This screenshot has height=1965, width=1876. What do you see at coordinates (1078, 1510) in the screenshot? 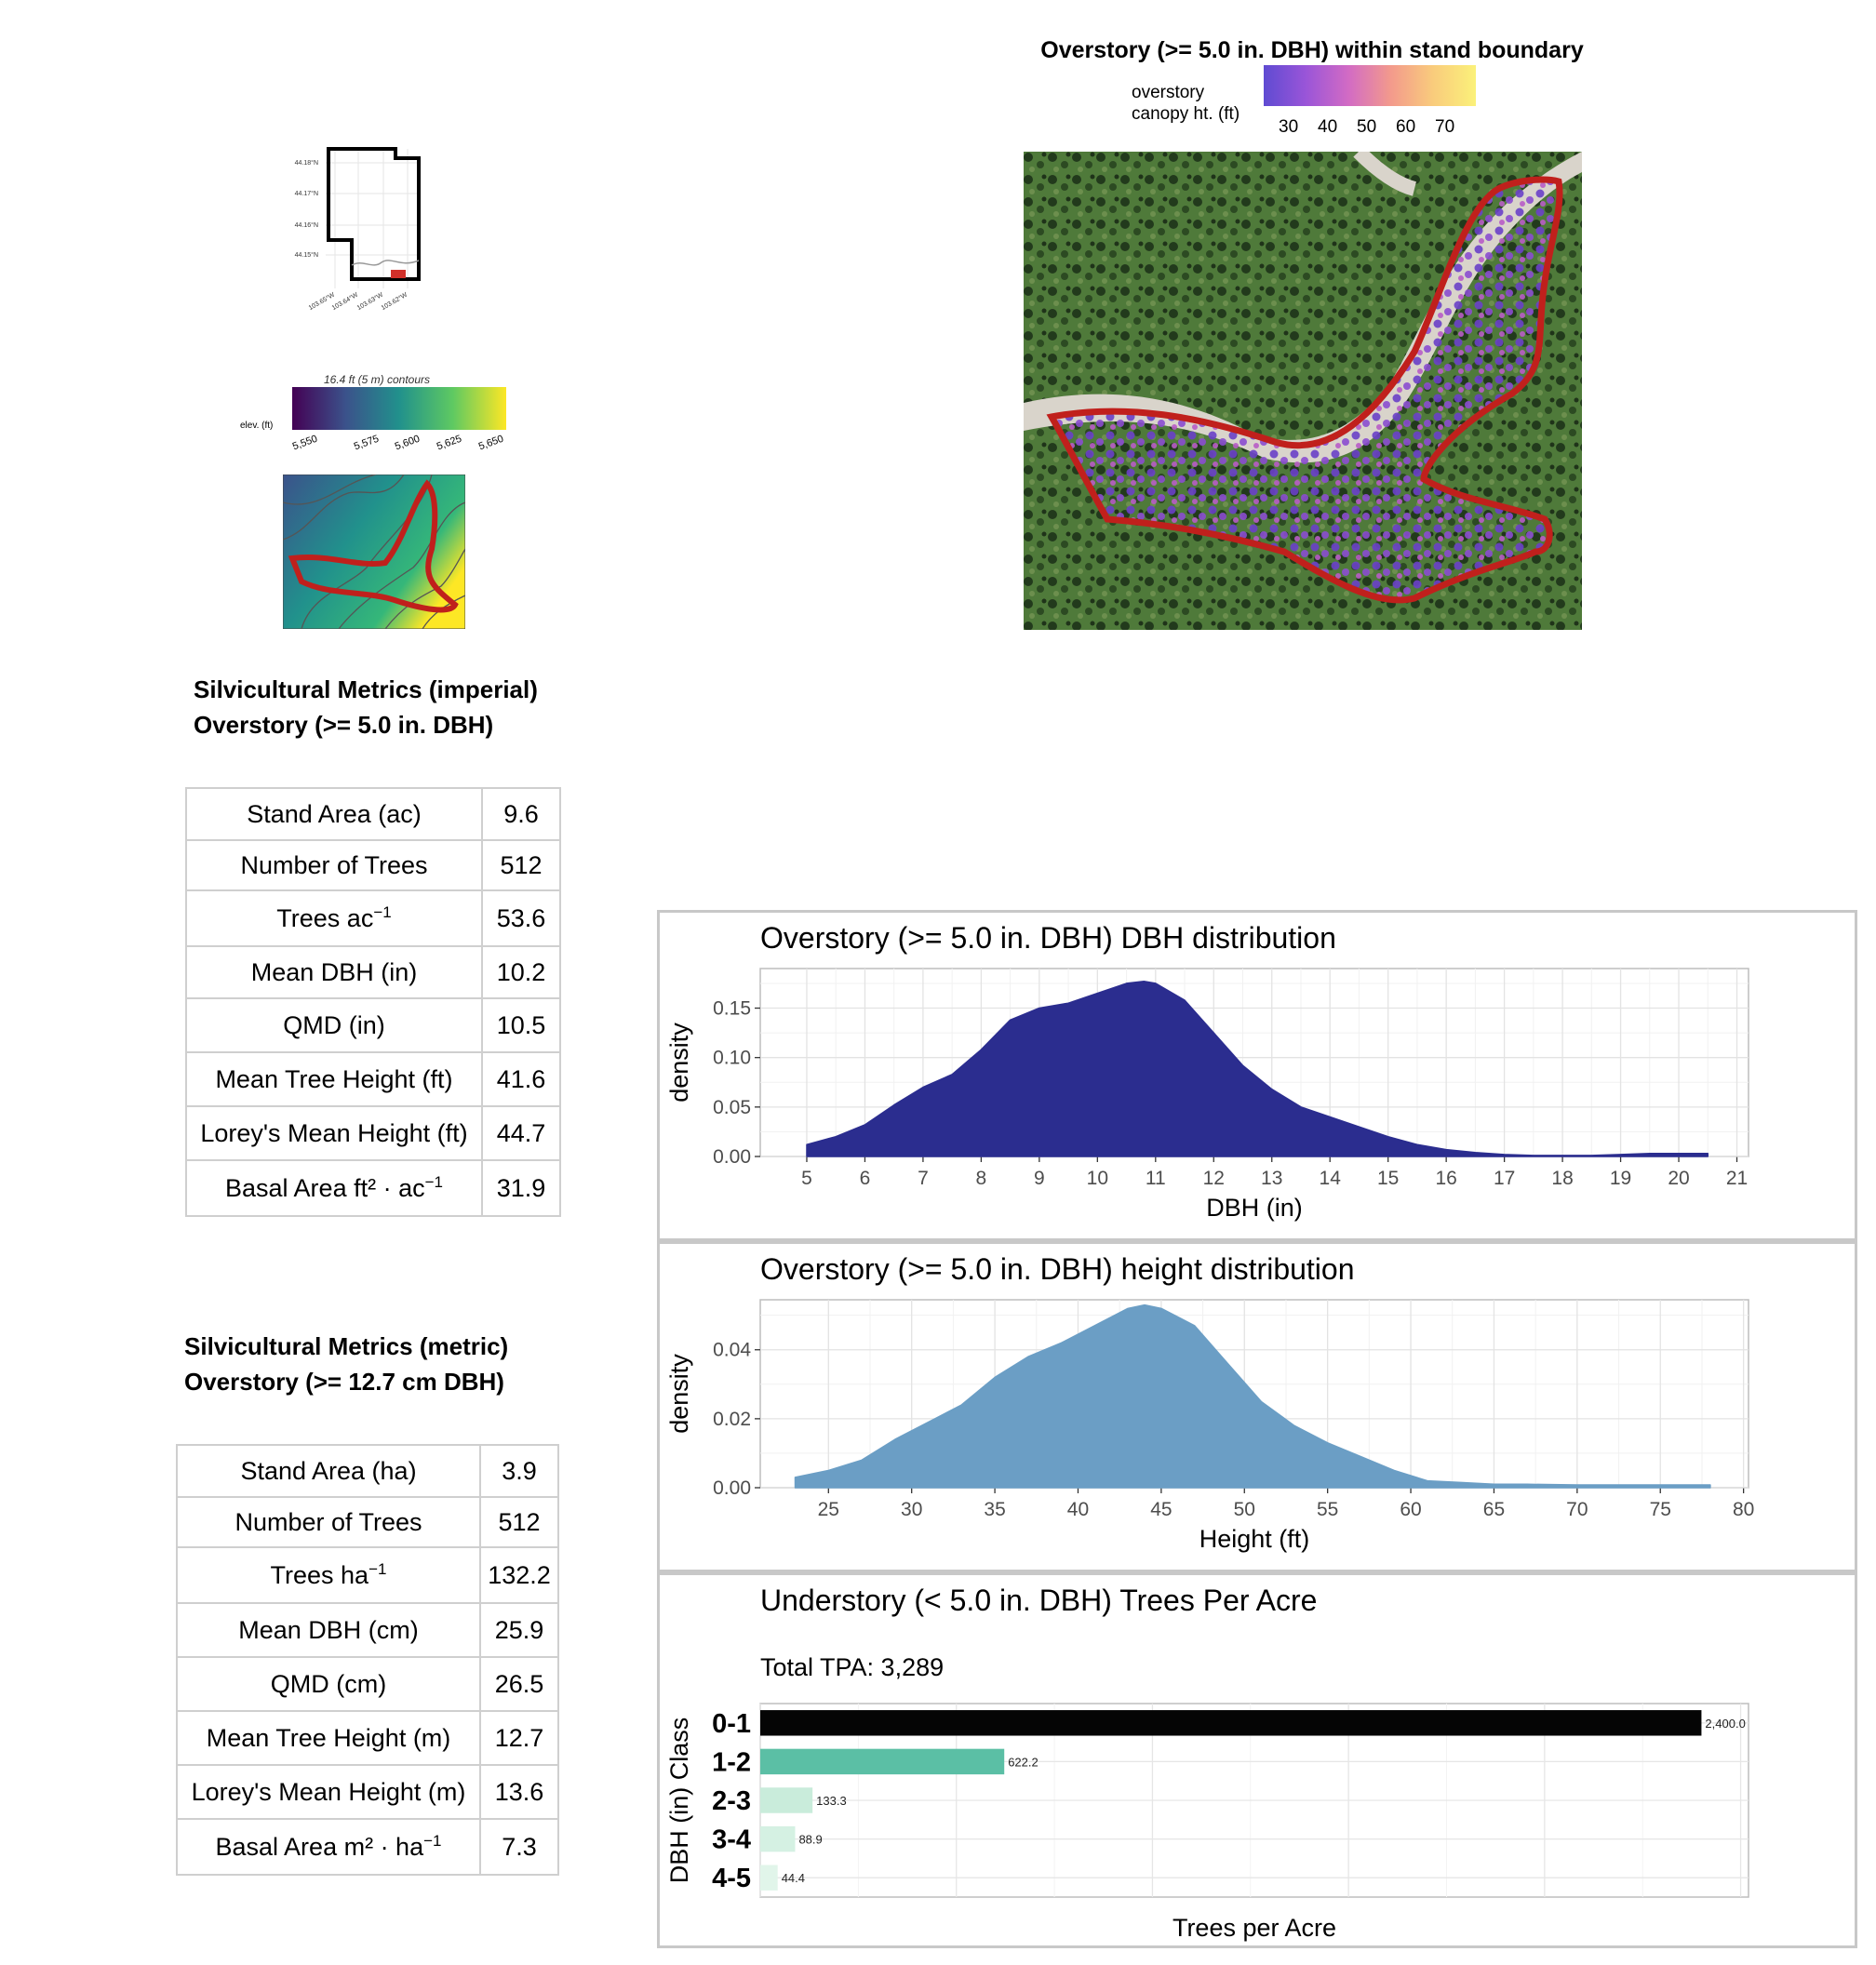
I see `x-tick-label: 40` at bounding box center [1078, 1510].